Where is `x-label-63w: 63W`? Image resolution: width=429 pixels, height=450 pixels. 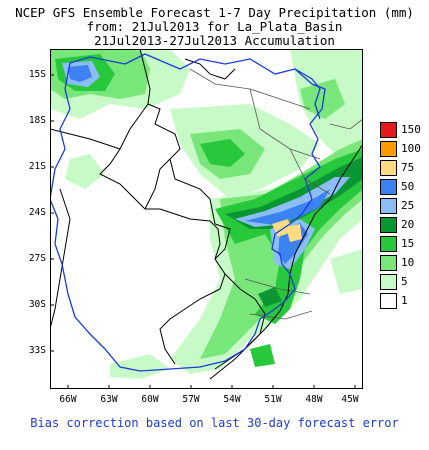 x-label-63w: 63W is located at coordinates (109, 399).